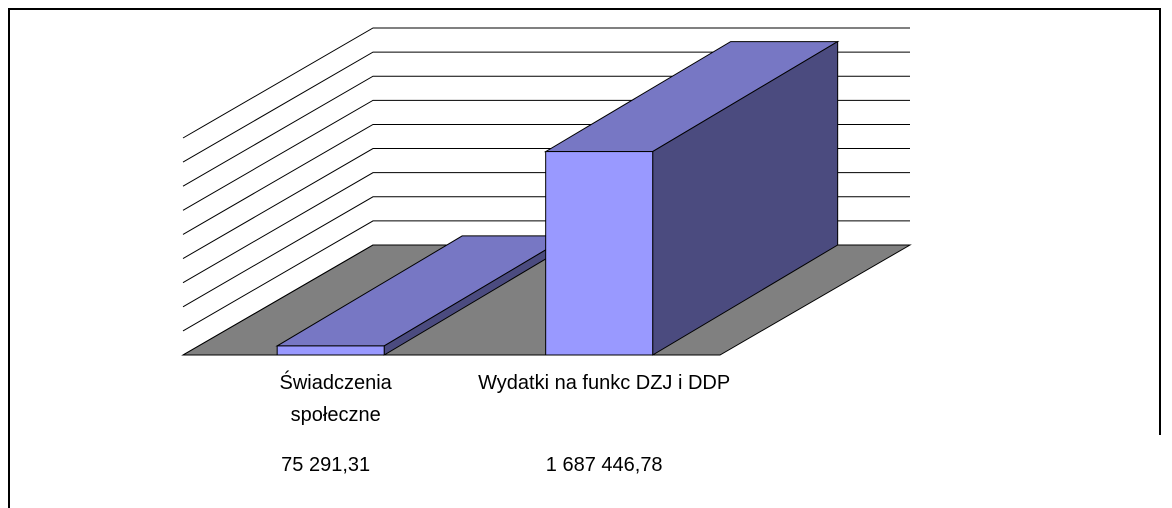 Image resolution: width=1172 pixels, height=508 pixels. What do you see at coordinates (604, 383) in the screenshot?
I see `x-tick-label: Wydatki na funkc DZJ i DDP` at bounding box center [604, 383].